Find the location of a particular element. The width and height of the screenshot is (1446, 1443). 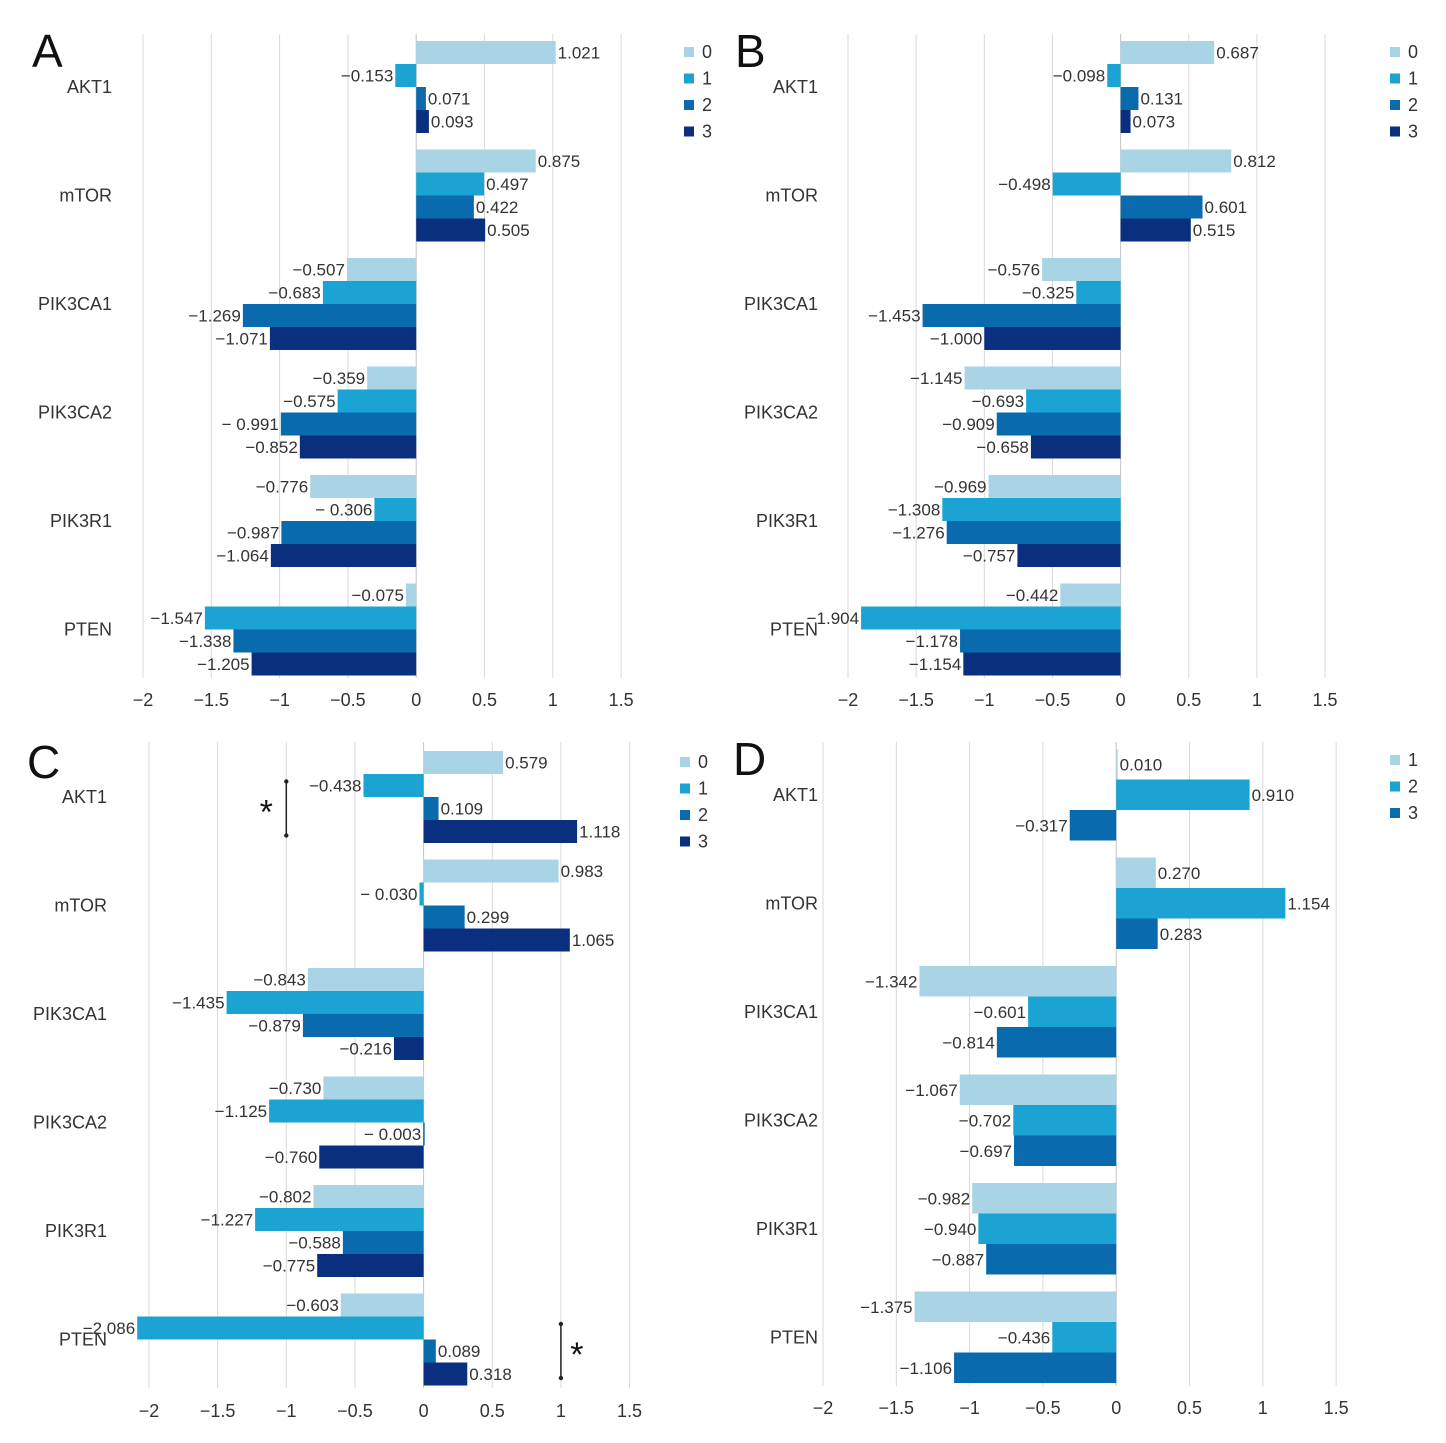

data-label: −0.498 is located at coordinates (1024, 184).